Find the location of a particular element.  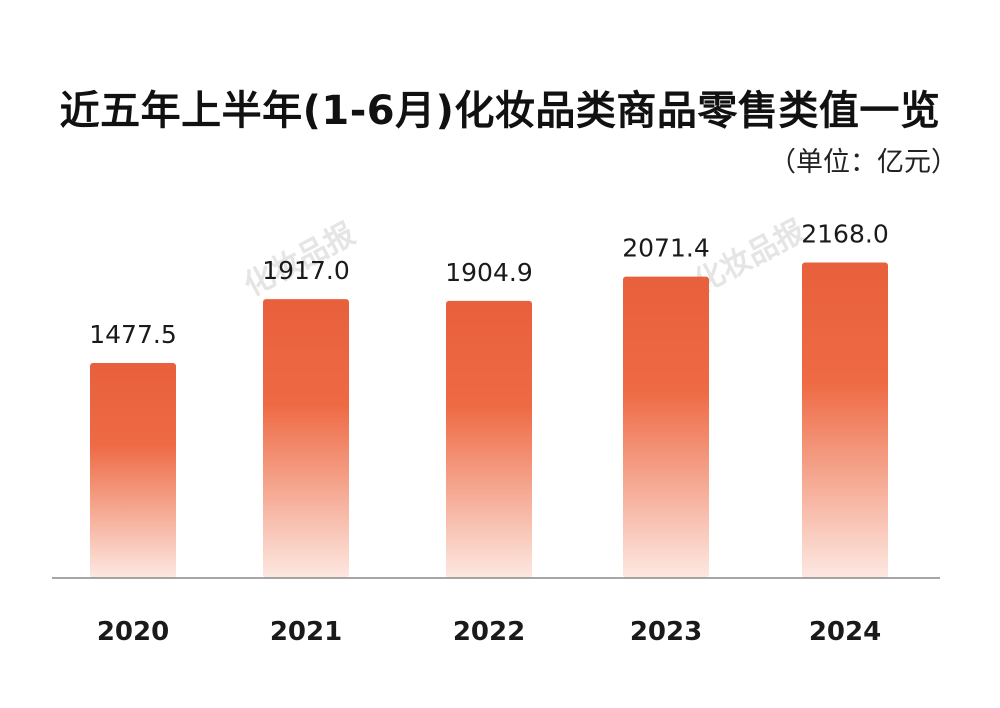

x-tick-2020: 2020 is located at coordinates (133, 632).